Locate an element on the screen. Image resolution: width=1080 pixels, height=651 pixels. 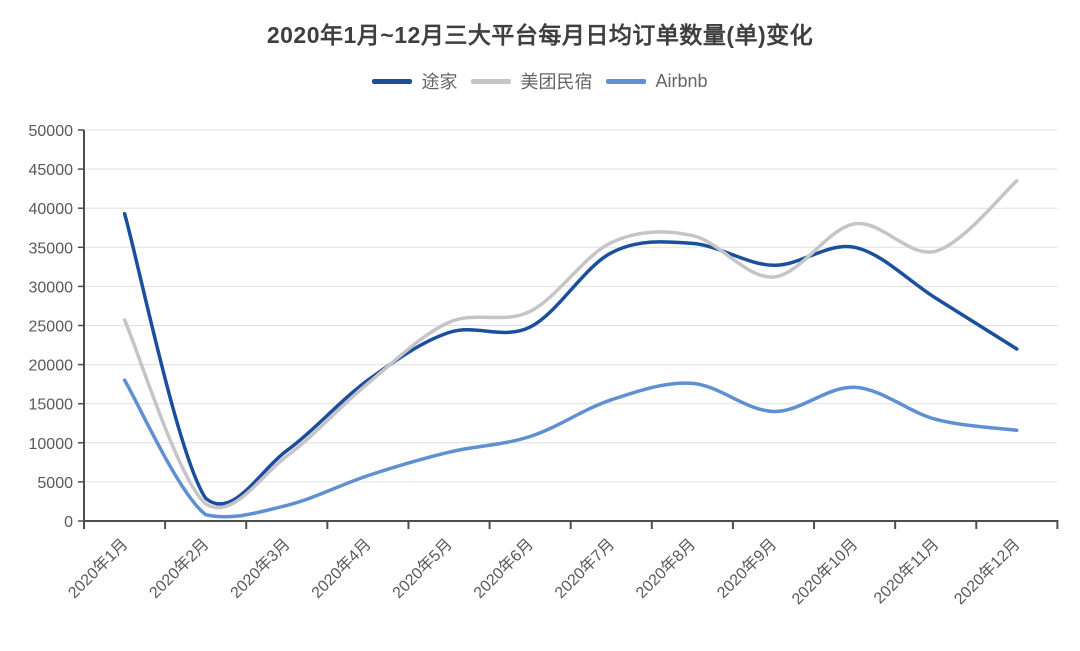
legend-item-2: Airbnb is located at coordinates (657, 81).